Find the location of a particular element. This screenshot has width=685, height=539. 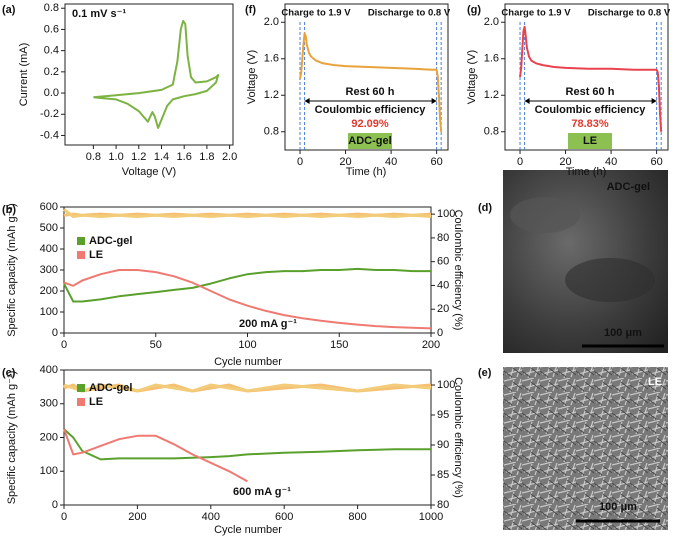

annotation: ADC-gel is located at coordinates (369, 141).